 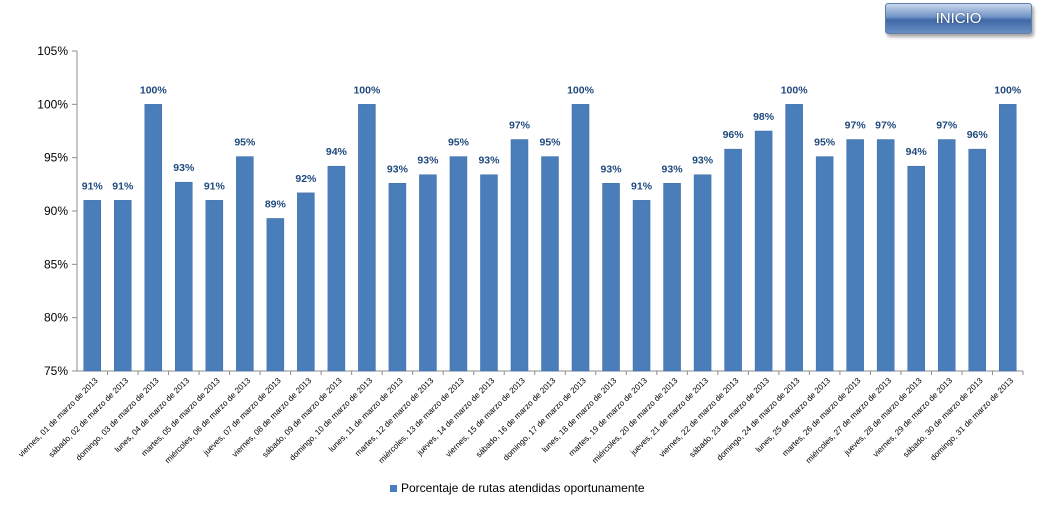 What do you see at coordinates (393, 488) in the screenshot?
I see `legend-swatch` at bounding box center [393, 488].